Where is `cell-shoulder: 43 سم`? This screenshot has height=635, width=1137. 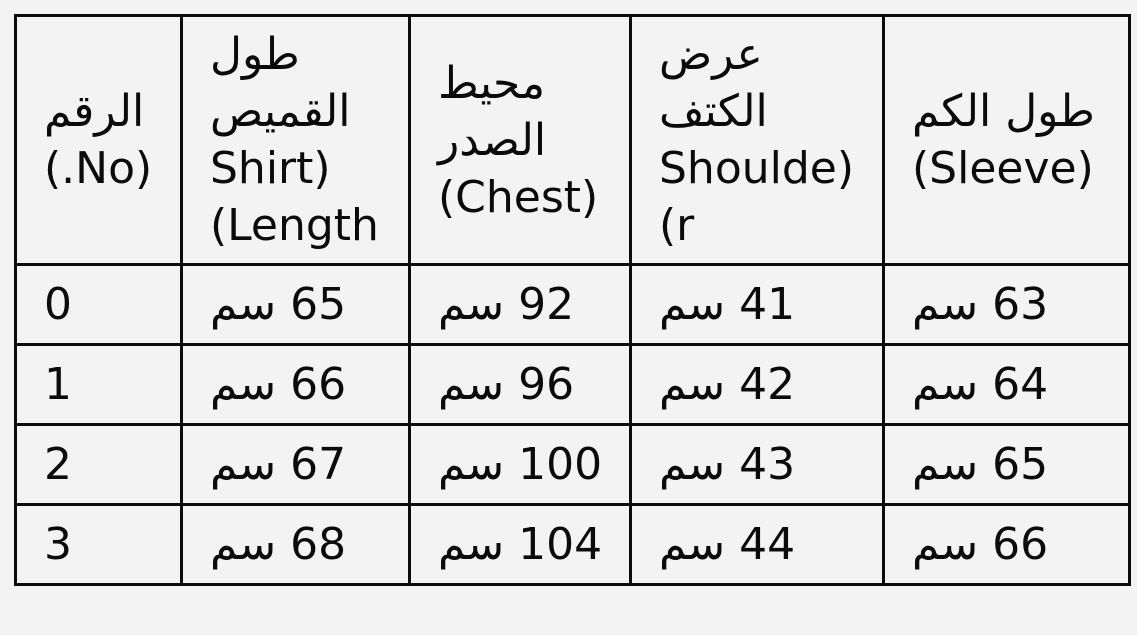
cell-shoulder: 43 سم is located at coordinates (757, 464).